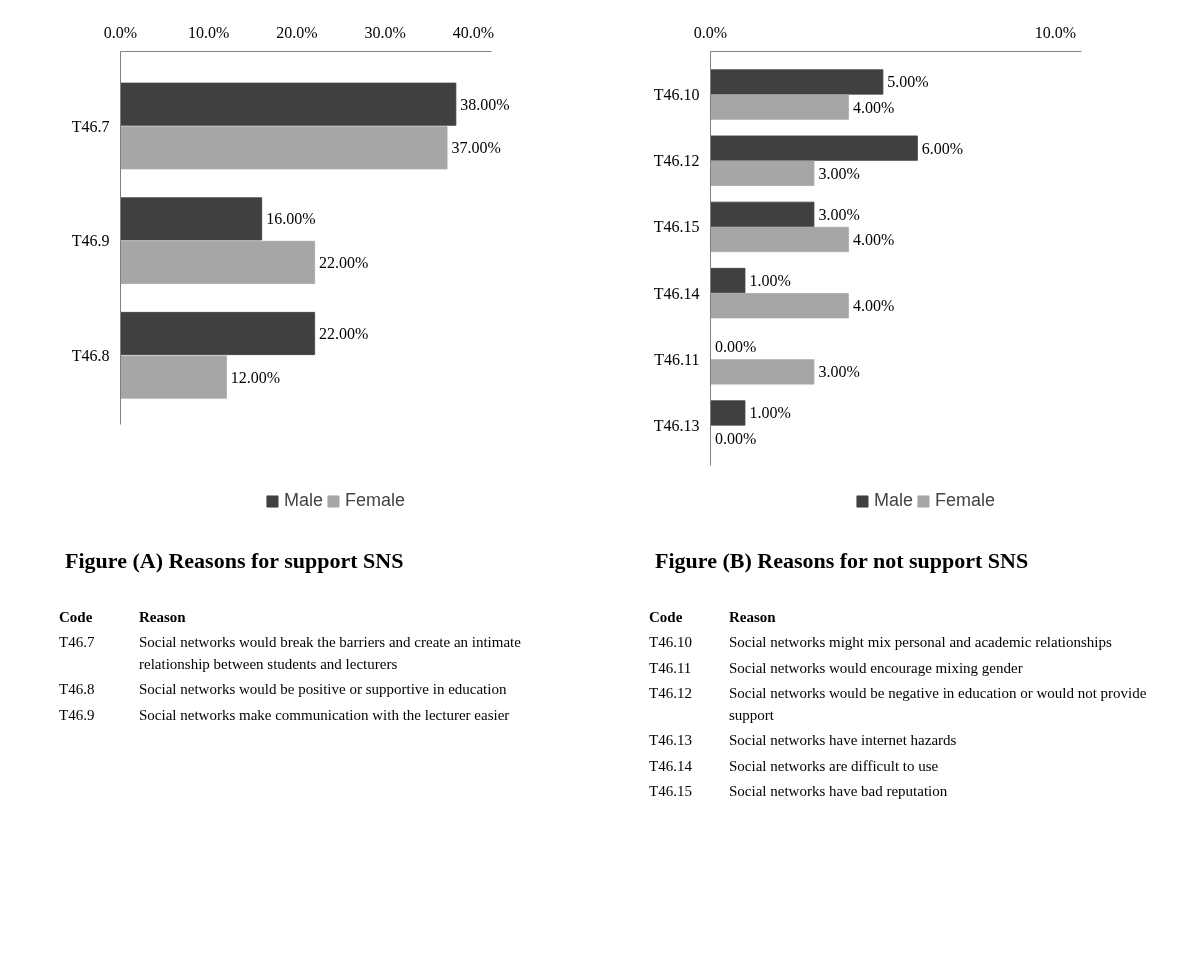  What do you see at coordinates (255, 377) in the screenshot?
I see `data-label: 12.00%` at bounding box center [255, 377].